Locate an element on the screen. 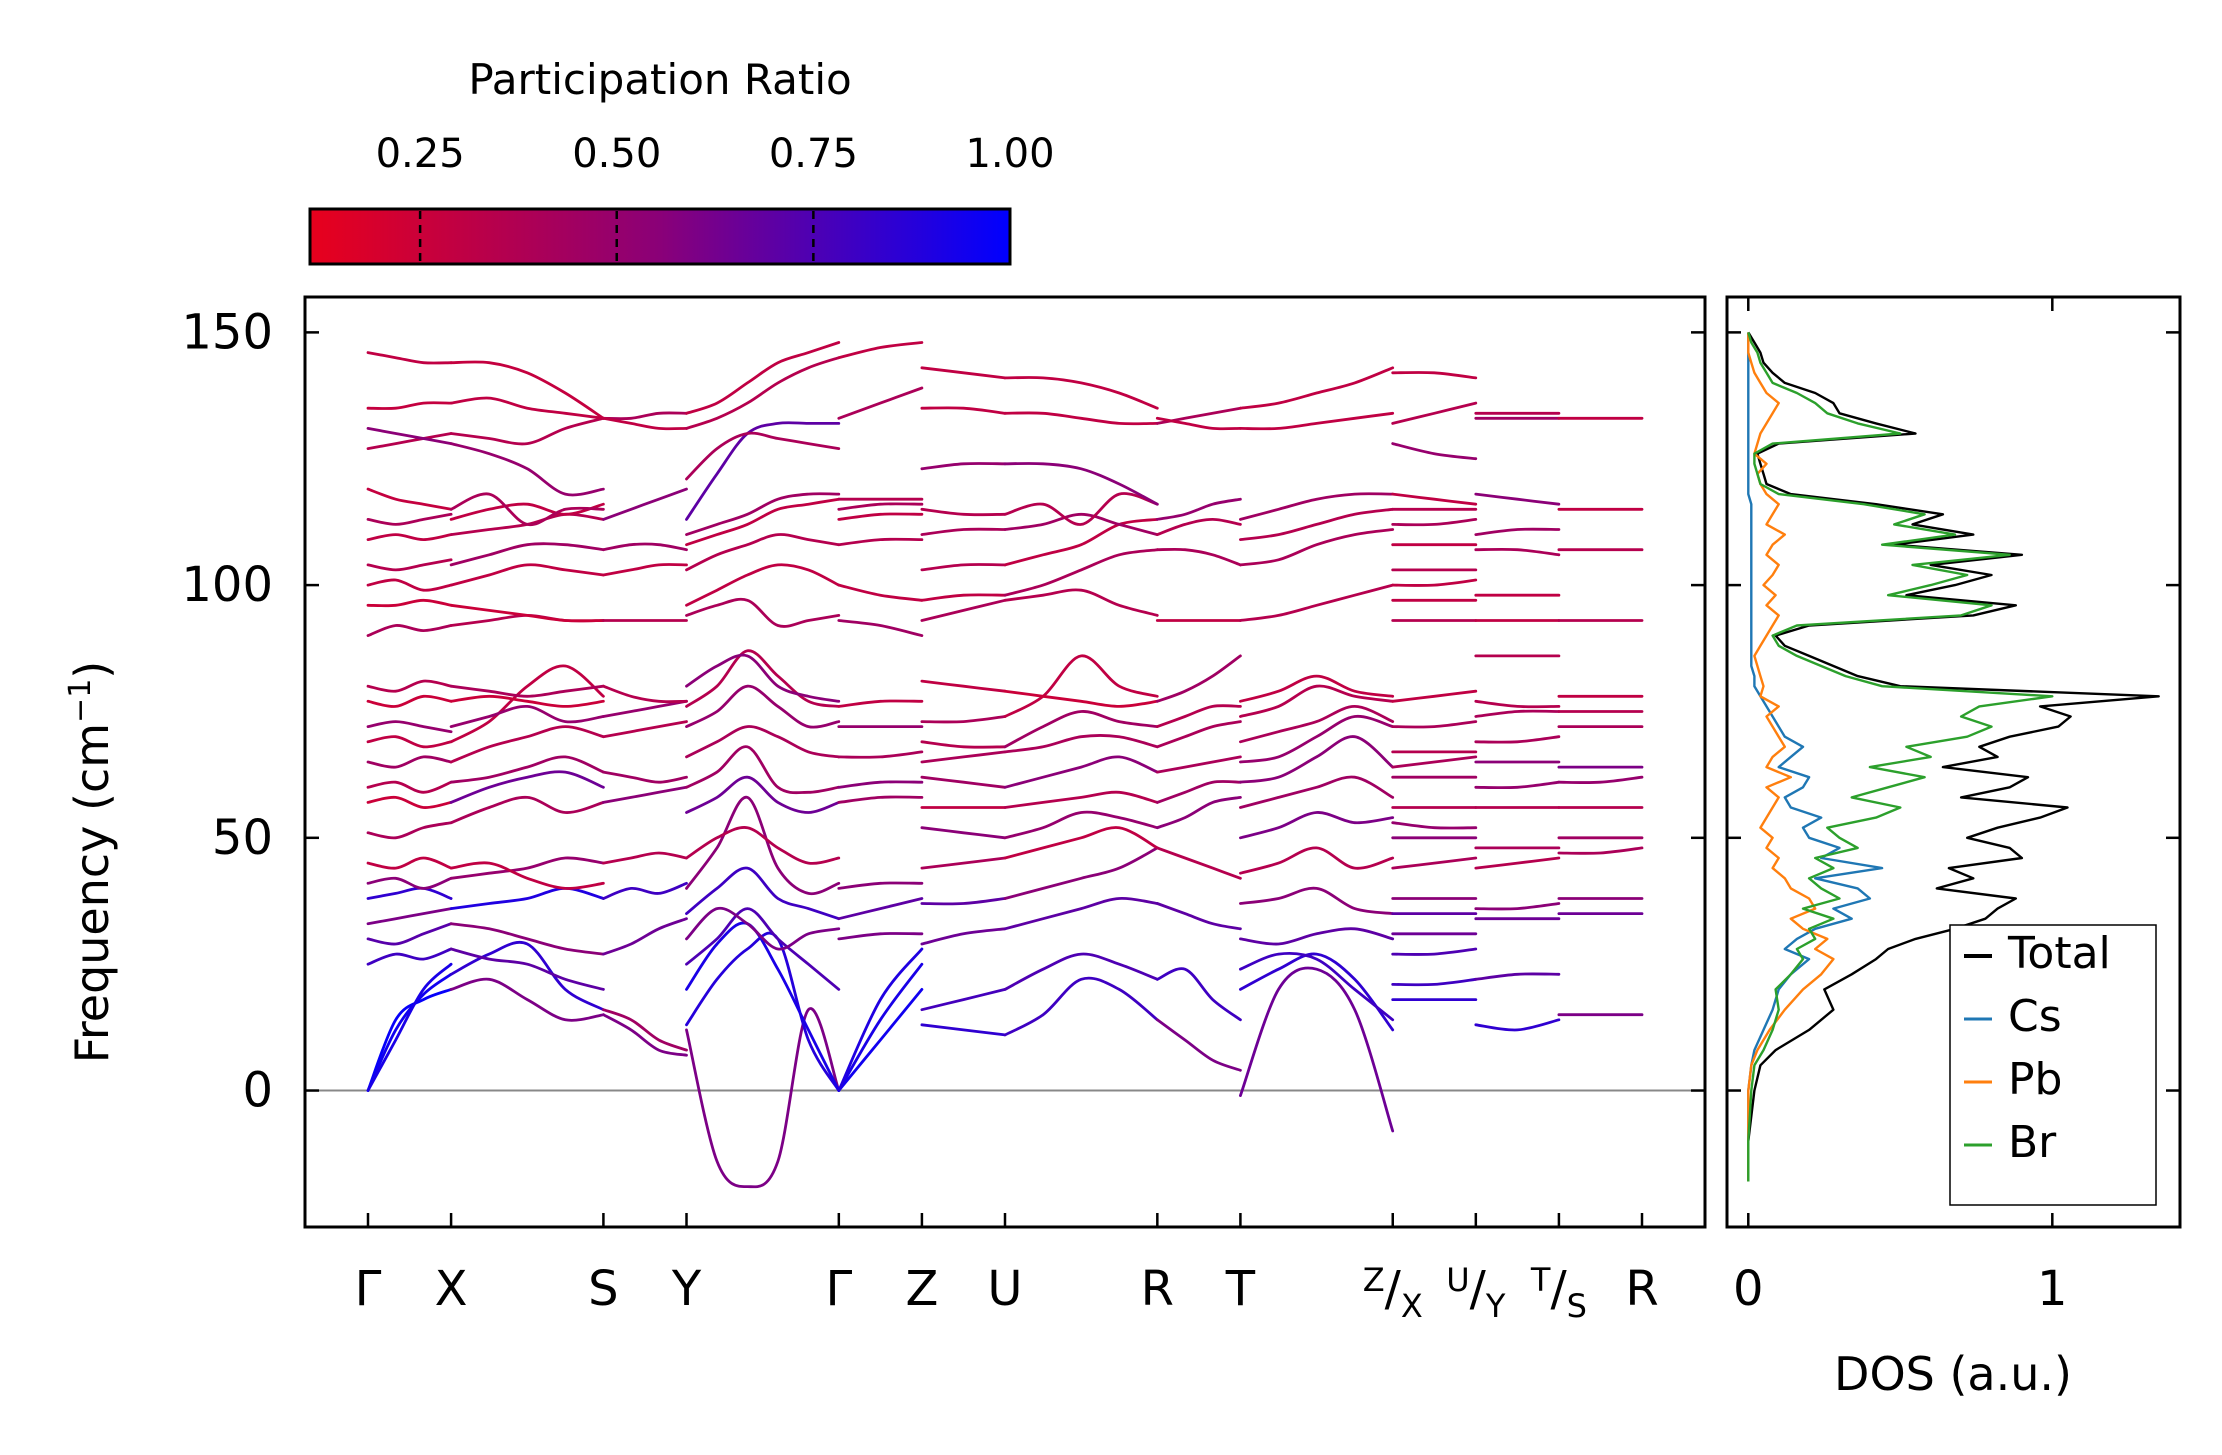  colorbar-tick-label: 0.50 is located at coordinates (616, 154).